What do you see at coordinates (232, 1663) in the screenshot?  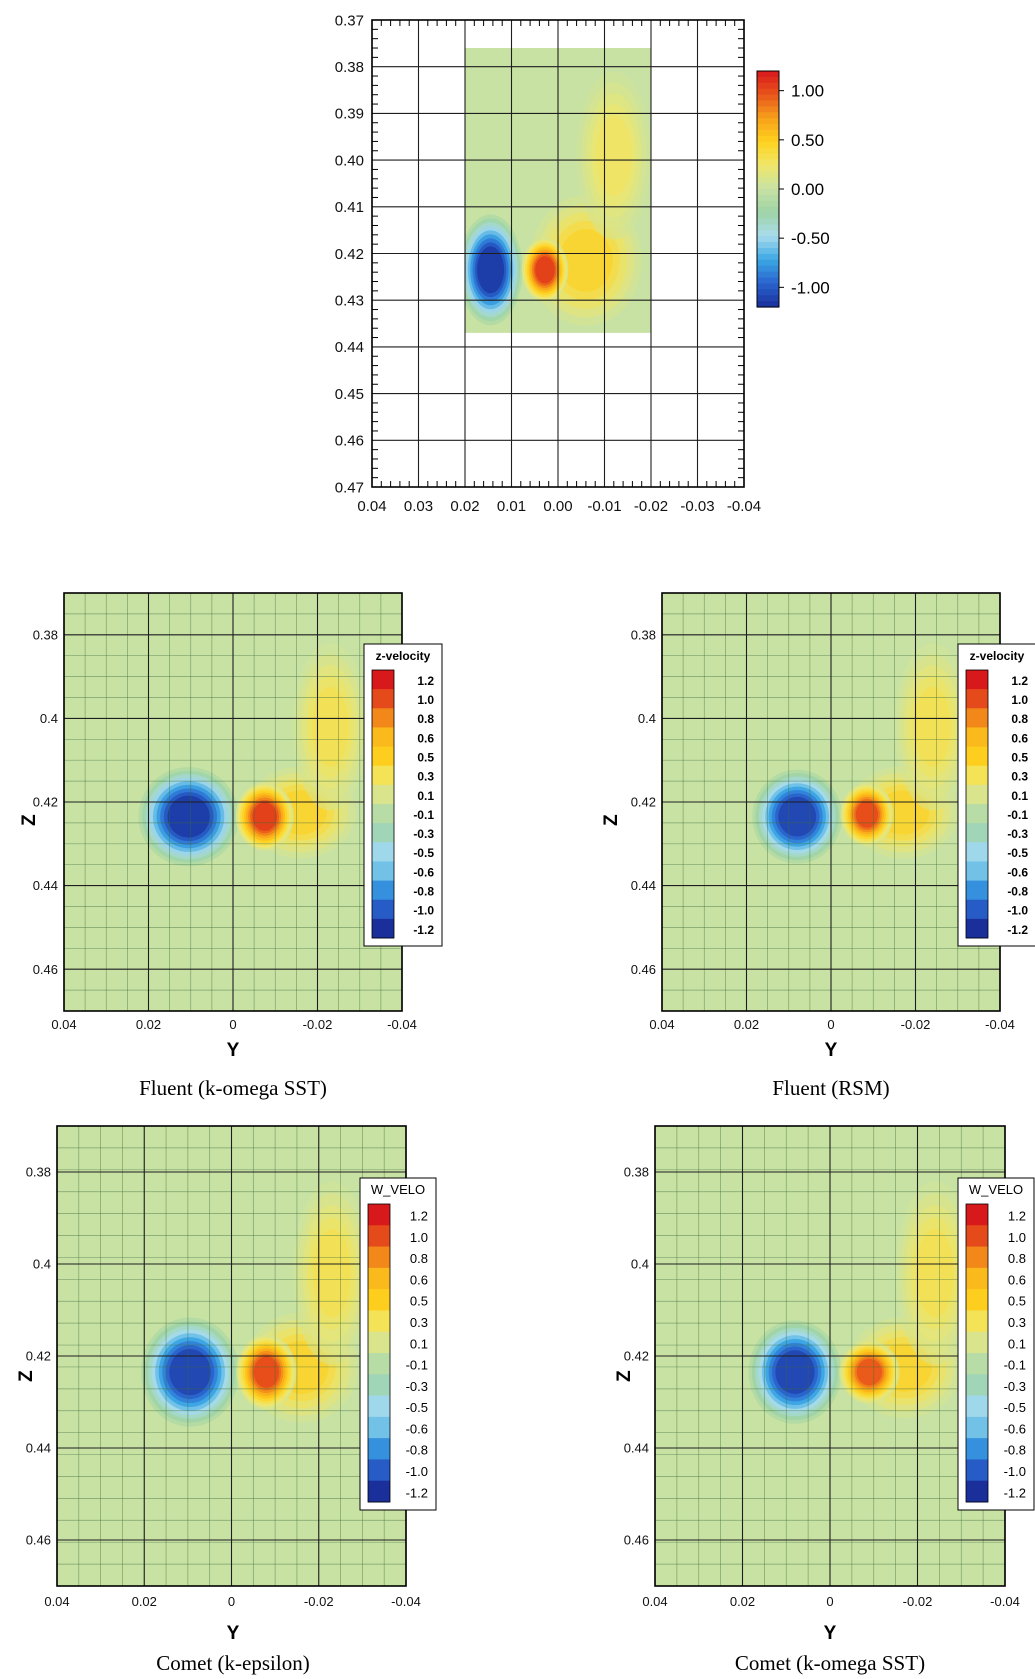 I see `panel-caption: Comet (k-epsilon)` at bounding box center [232, 1663].